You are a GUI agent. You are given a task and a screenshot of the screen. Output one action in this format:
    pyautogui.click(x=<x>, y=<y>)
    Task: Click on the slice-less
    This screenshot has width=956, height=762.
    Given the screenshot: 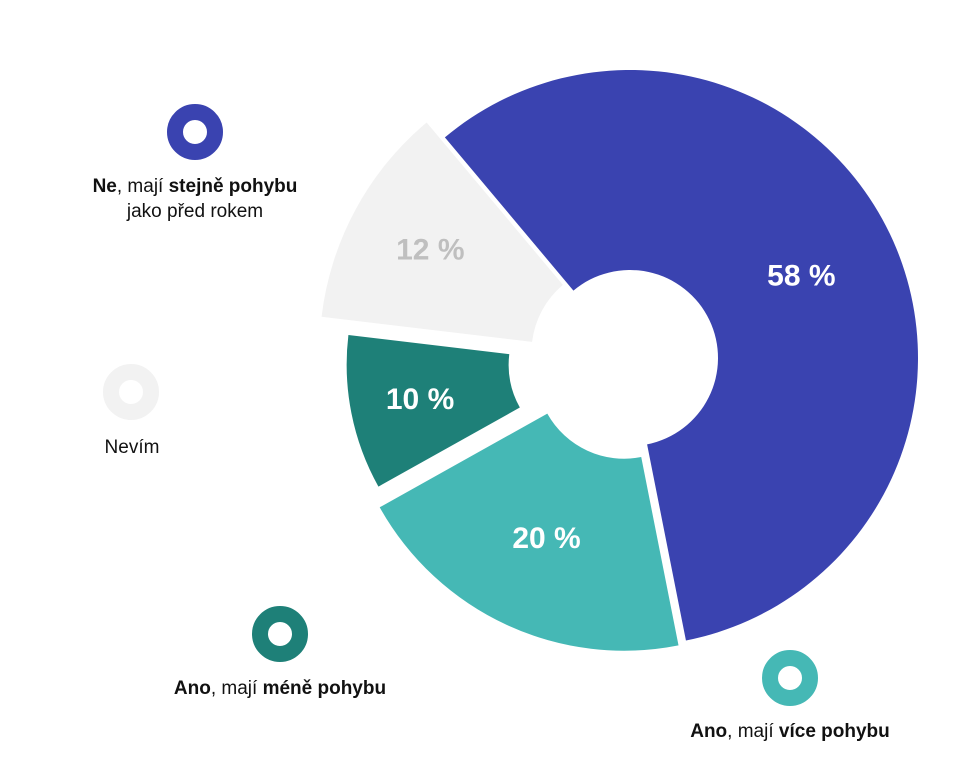 What is the action you would take?
    pyautogui.click(x=433, y=411)
    